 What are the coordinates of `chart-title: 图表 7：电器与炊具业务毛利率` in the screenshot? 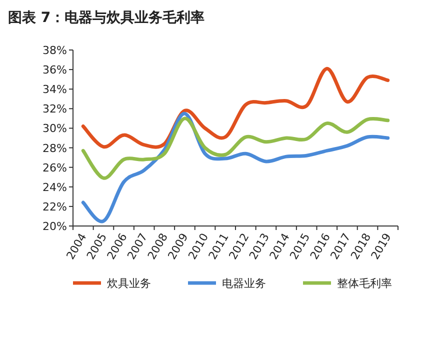 It's located at (106, 17).